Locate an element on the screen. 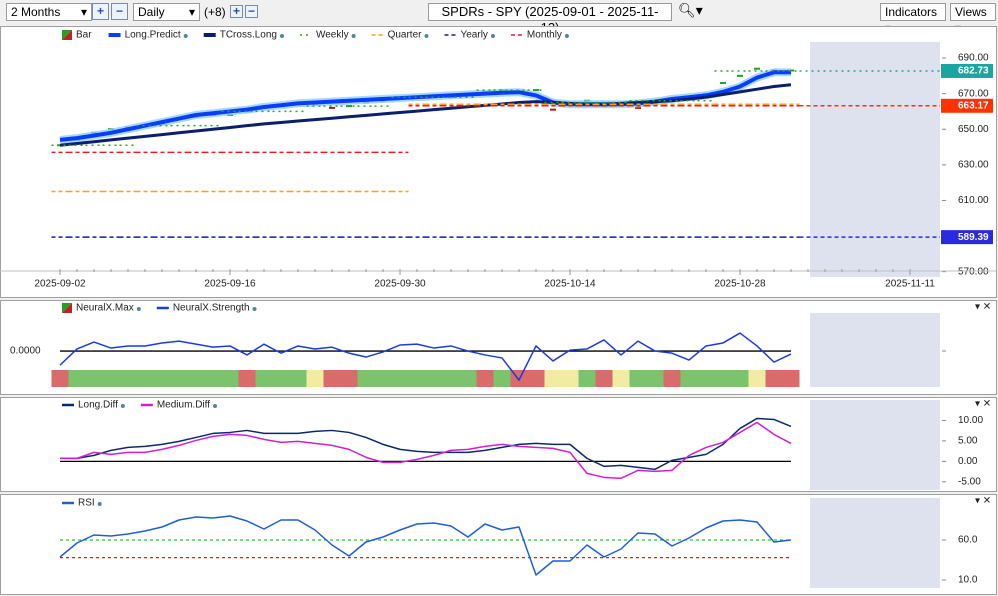 This screenshot has height=596, width=998. x-tick-label: 2025-10-28 is located at coordinates (740, 284).